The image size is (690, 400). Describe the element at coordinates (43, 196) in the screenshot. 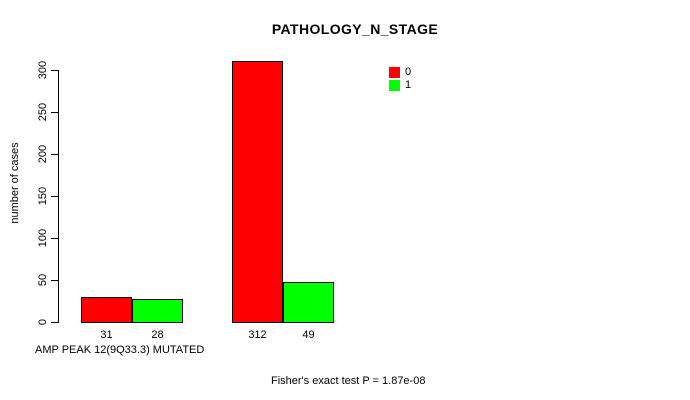

I see `y-axis-tick-label: 150` at that location.